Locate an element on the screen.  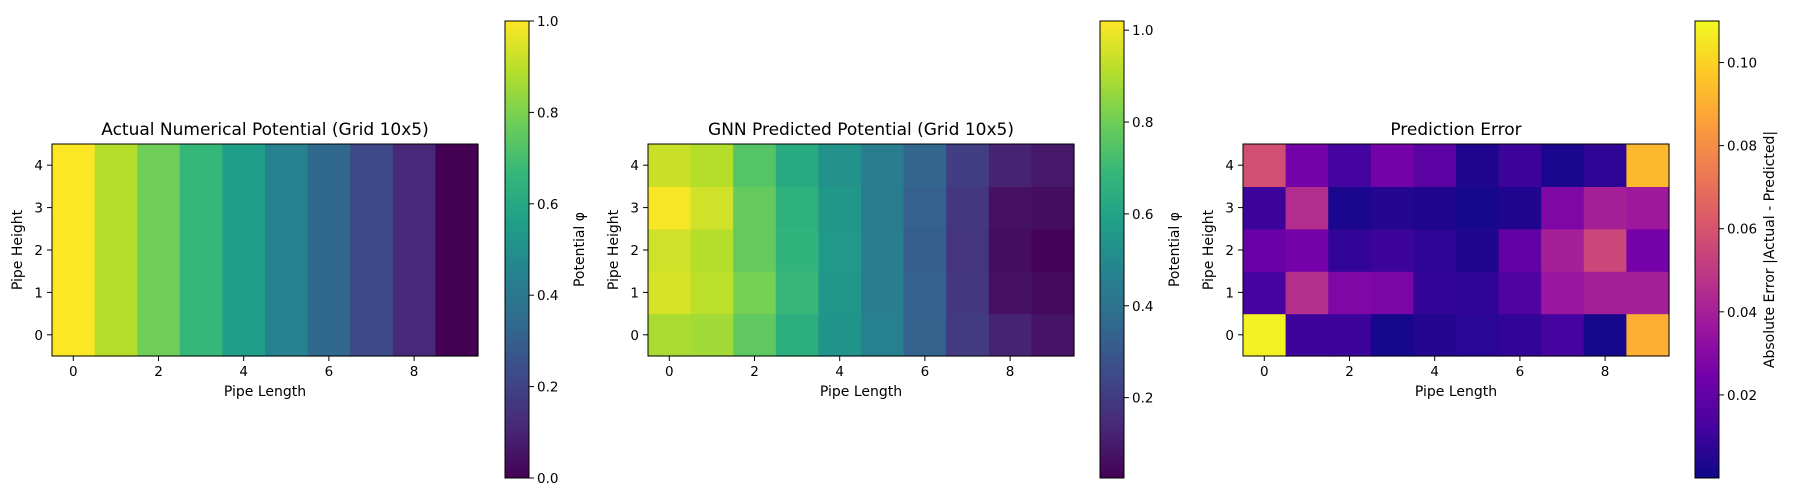
x-axis-label: Pipe Length is located at coordinates (1456, 392).